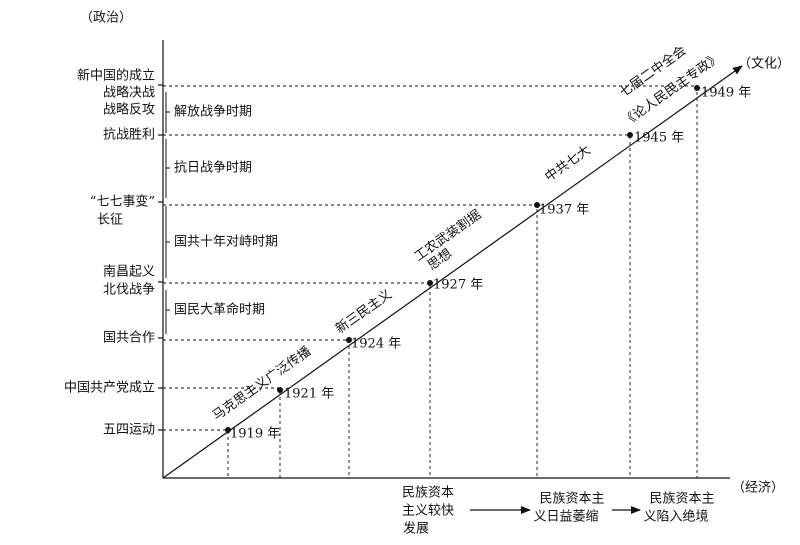 The width and height of the screenshot is (800, 545). Describe the element at coordinates (262, 384) in the screenshot. I see `culture-label: 马克思主义广泛传播` at that location.